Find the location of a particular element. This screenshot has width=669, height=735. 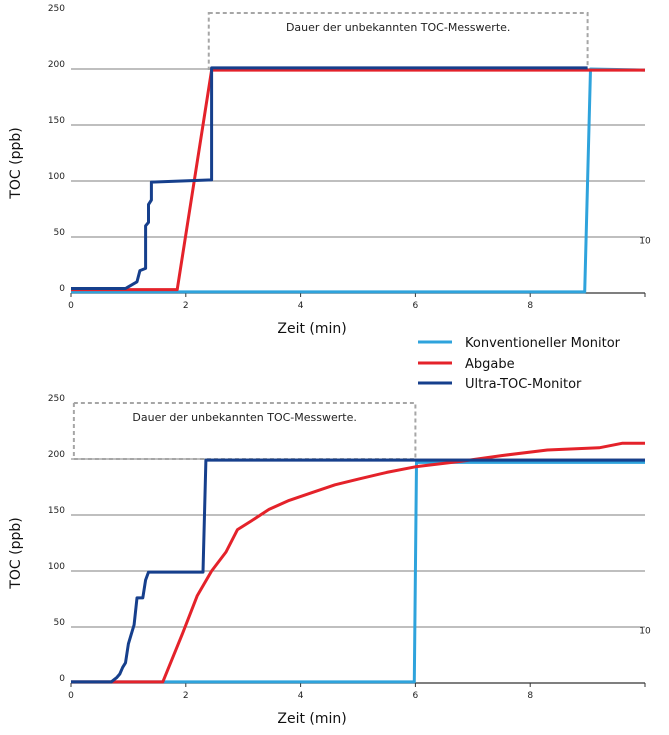

chart-2-annotation-text: Dauer der unbekannten TOC-Messwerte. is located at coordinates (244, 417).